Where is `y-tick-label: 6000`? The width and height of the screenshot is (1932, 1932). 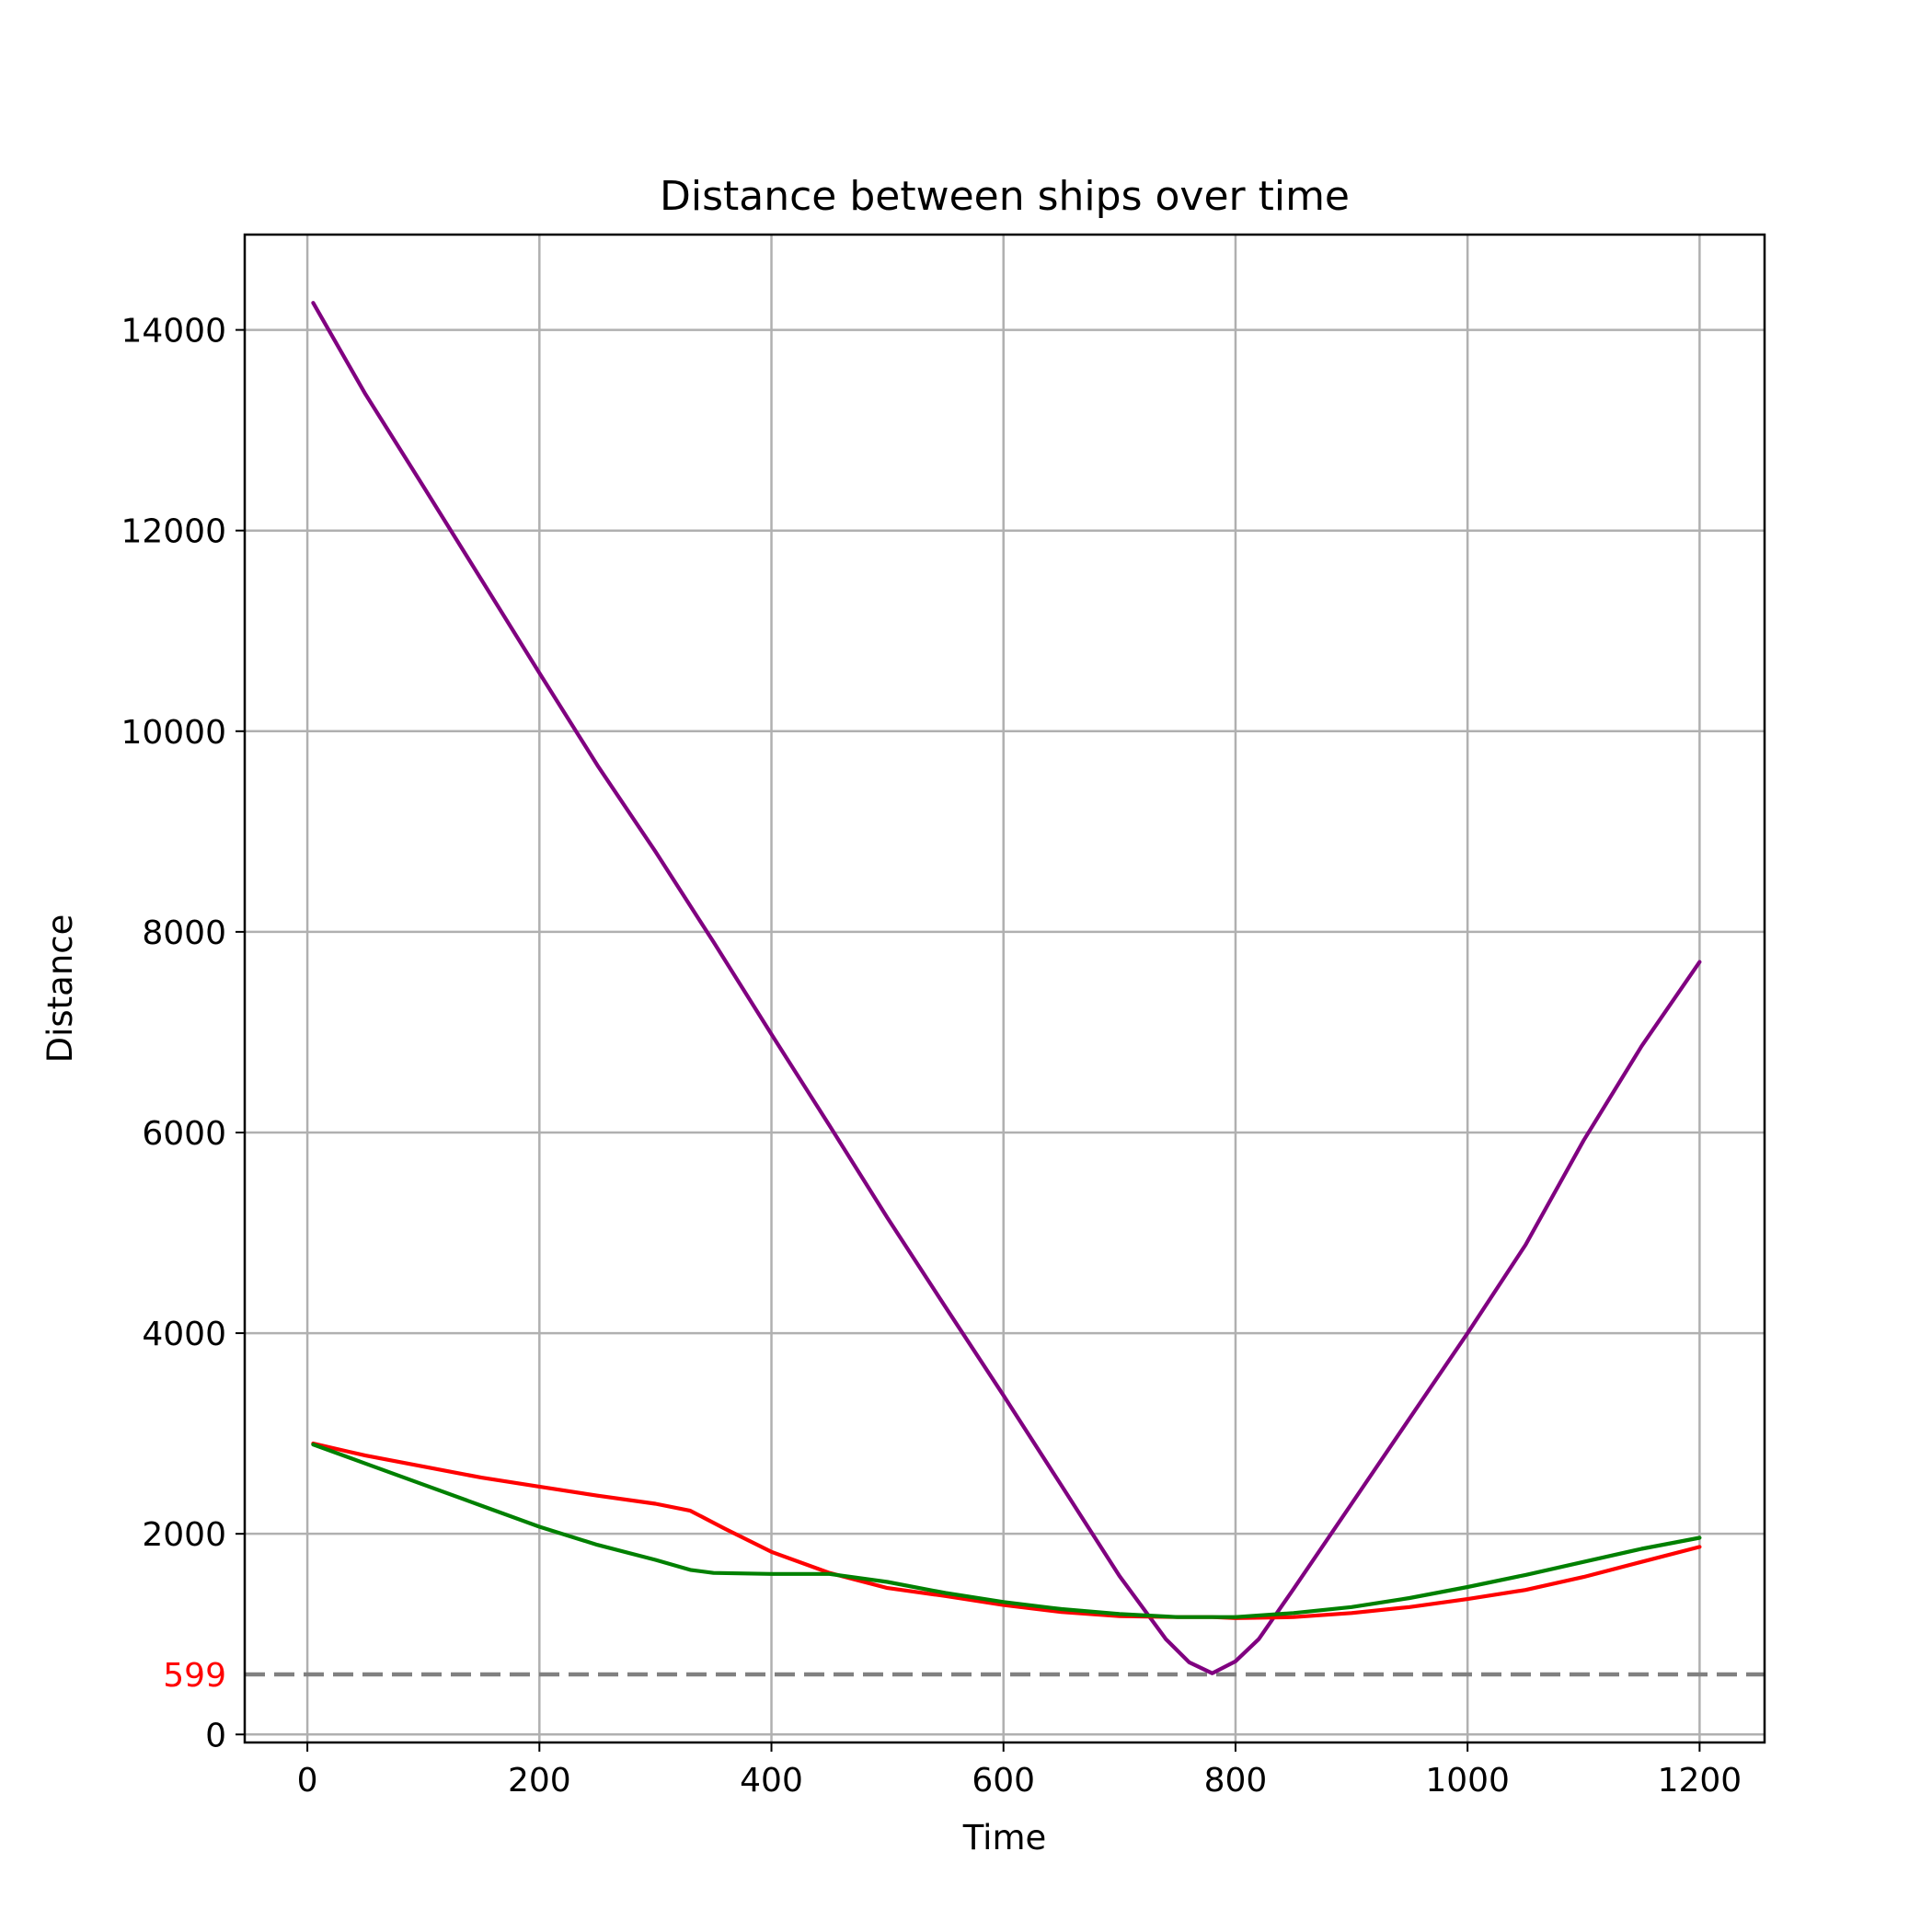 y-tick-label: 6000 is located at coordinates (184, 1134).